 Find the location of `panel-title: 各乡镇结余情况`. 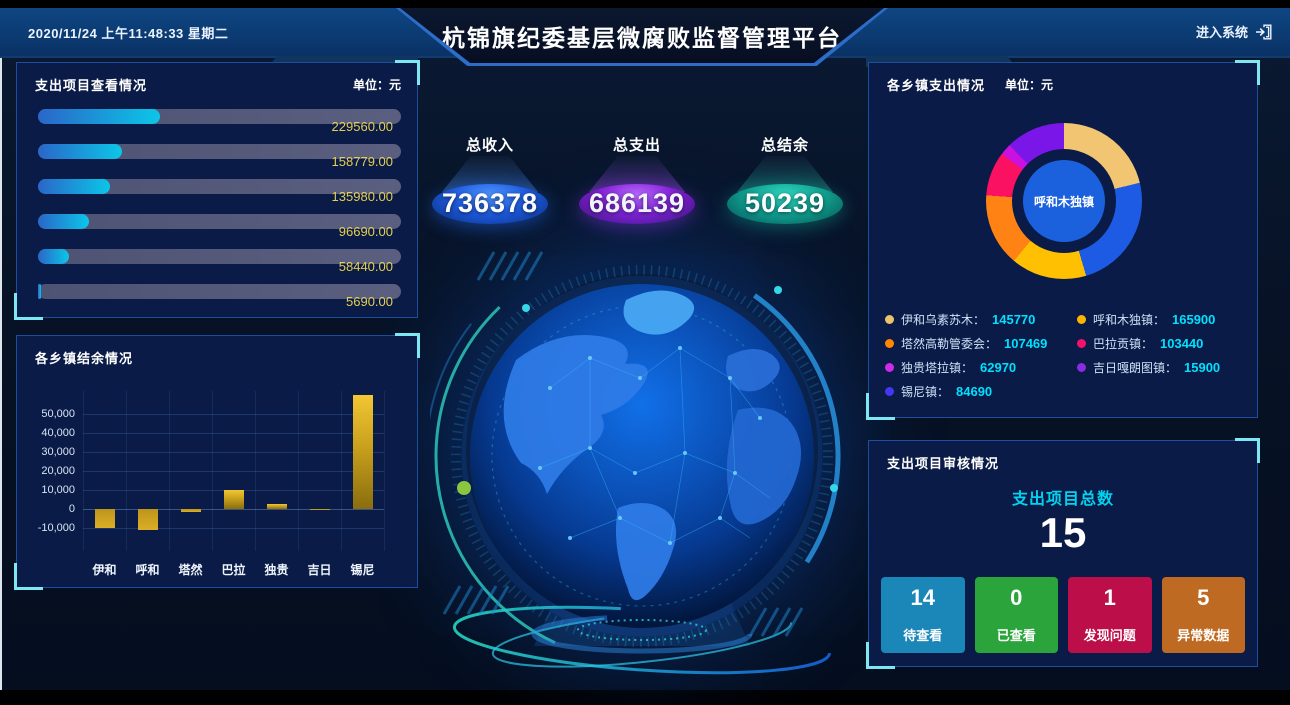

panel-title: 各乡镇结余情况 is located at coordinates (84, 358).